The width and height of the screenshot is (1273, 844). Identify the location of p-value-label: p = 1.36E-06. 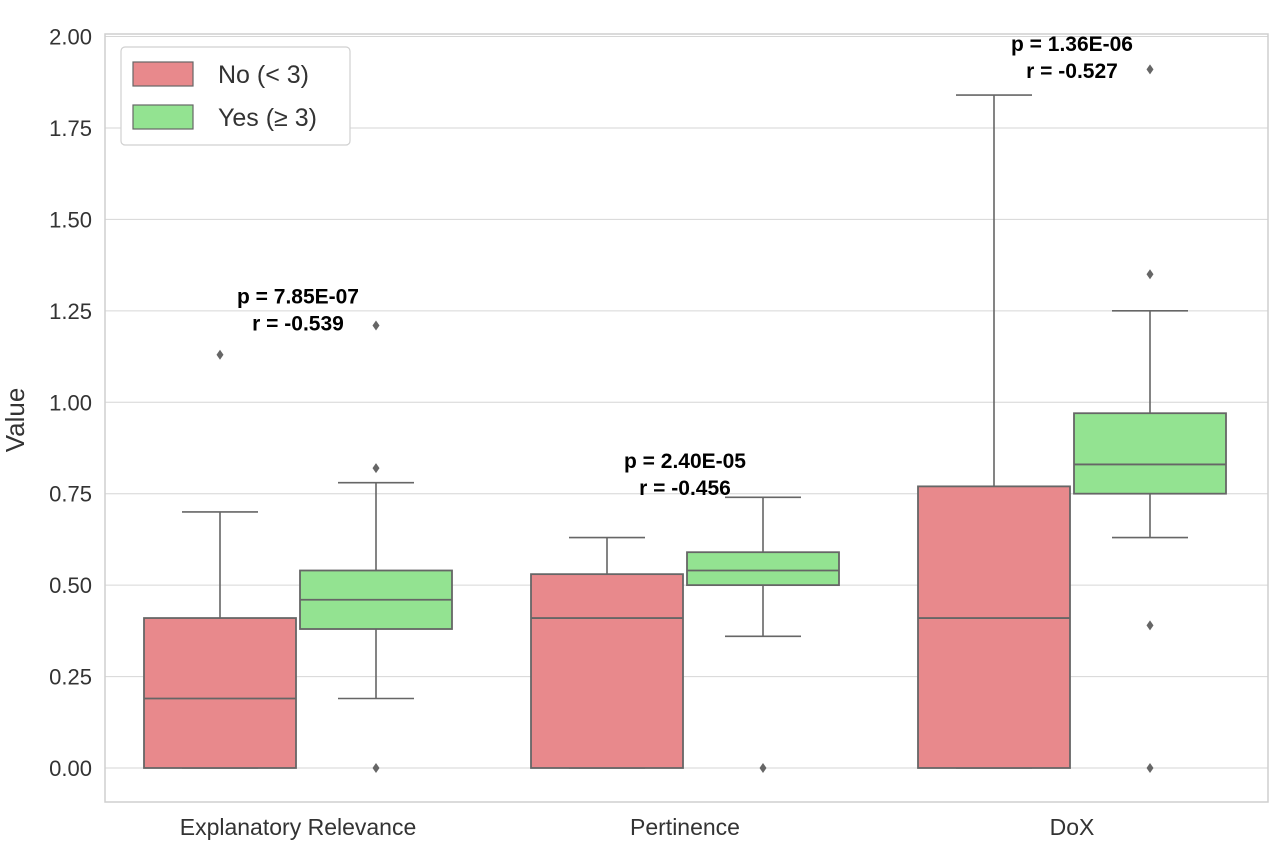
(1072, 44).